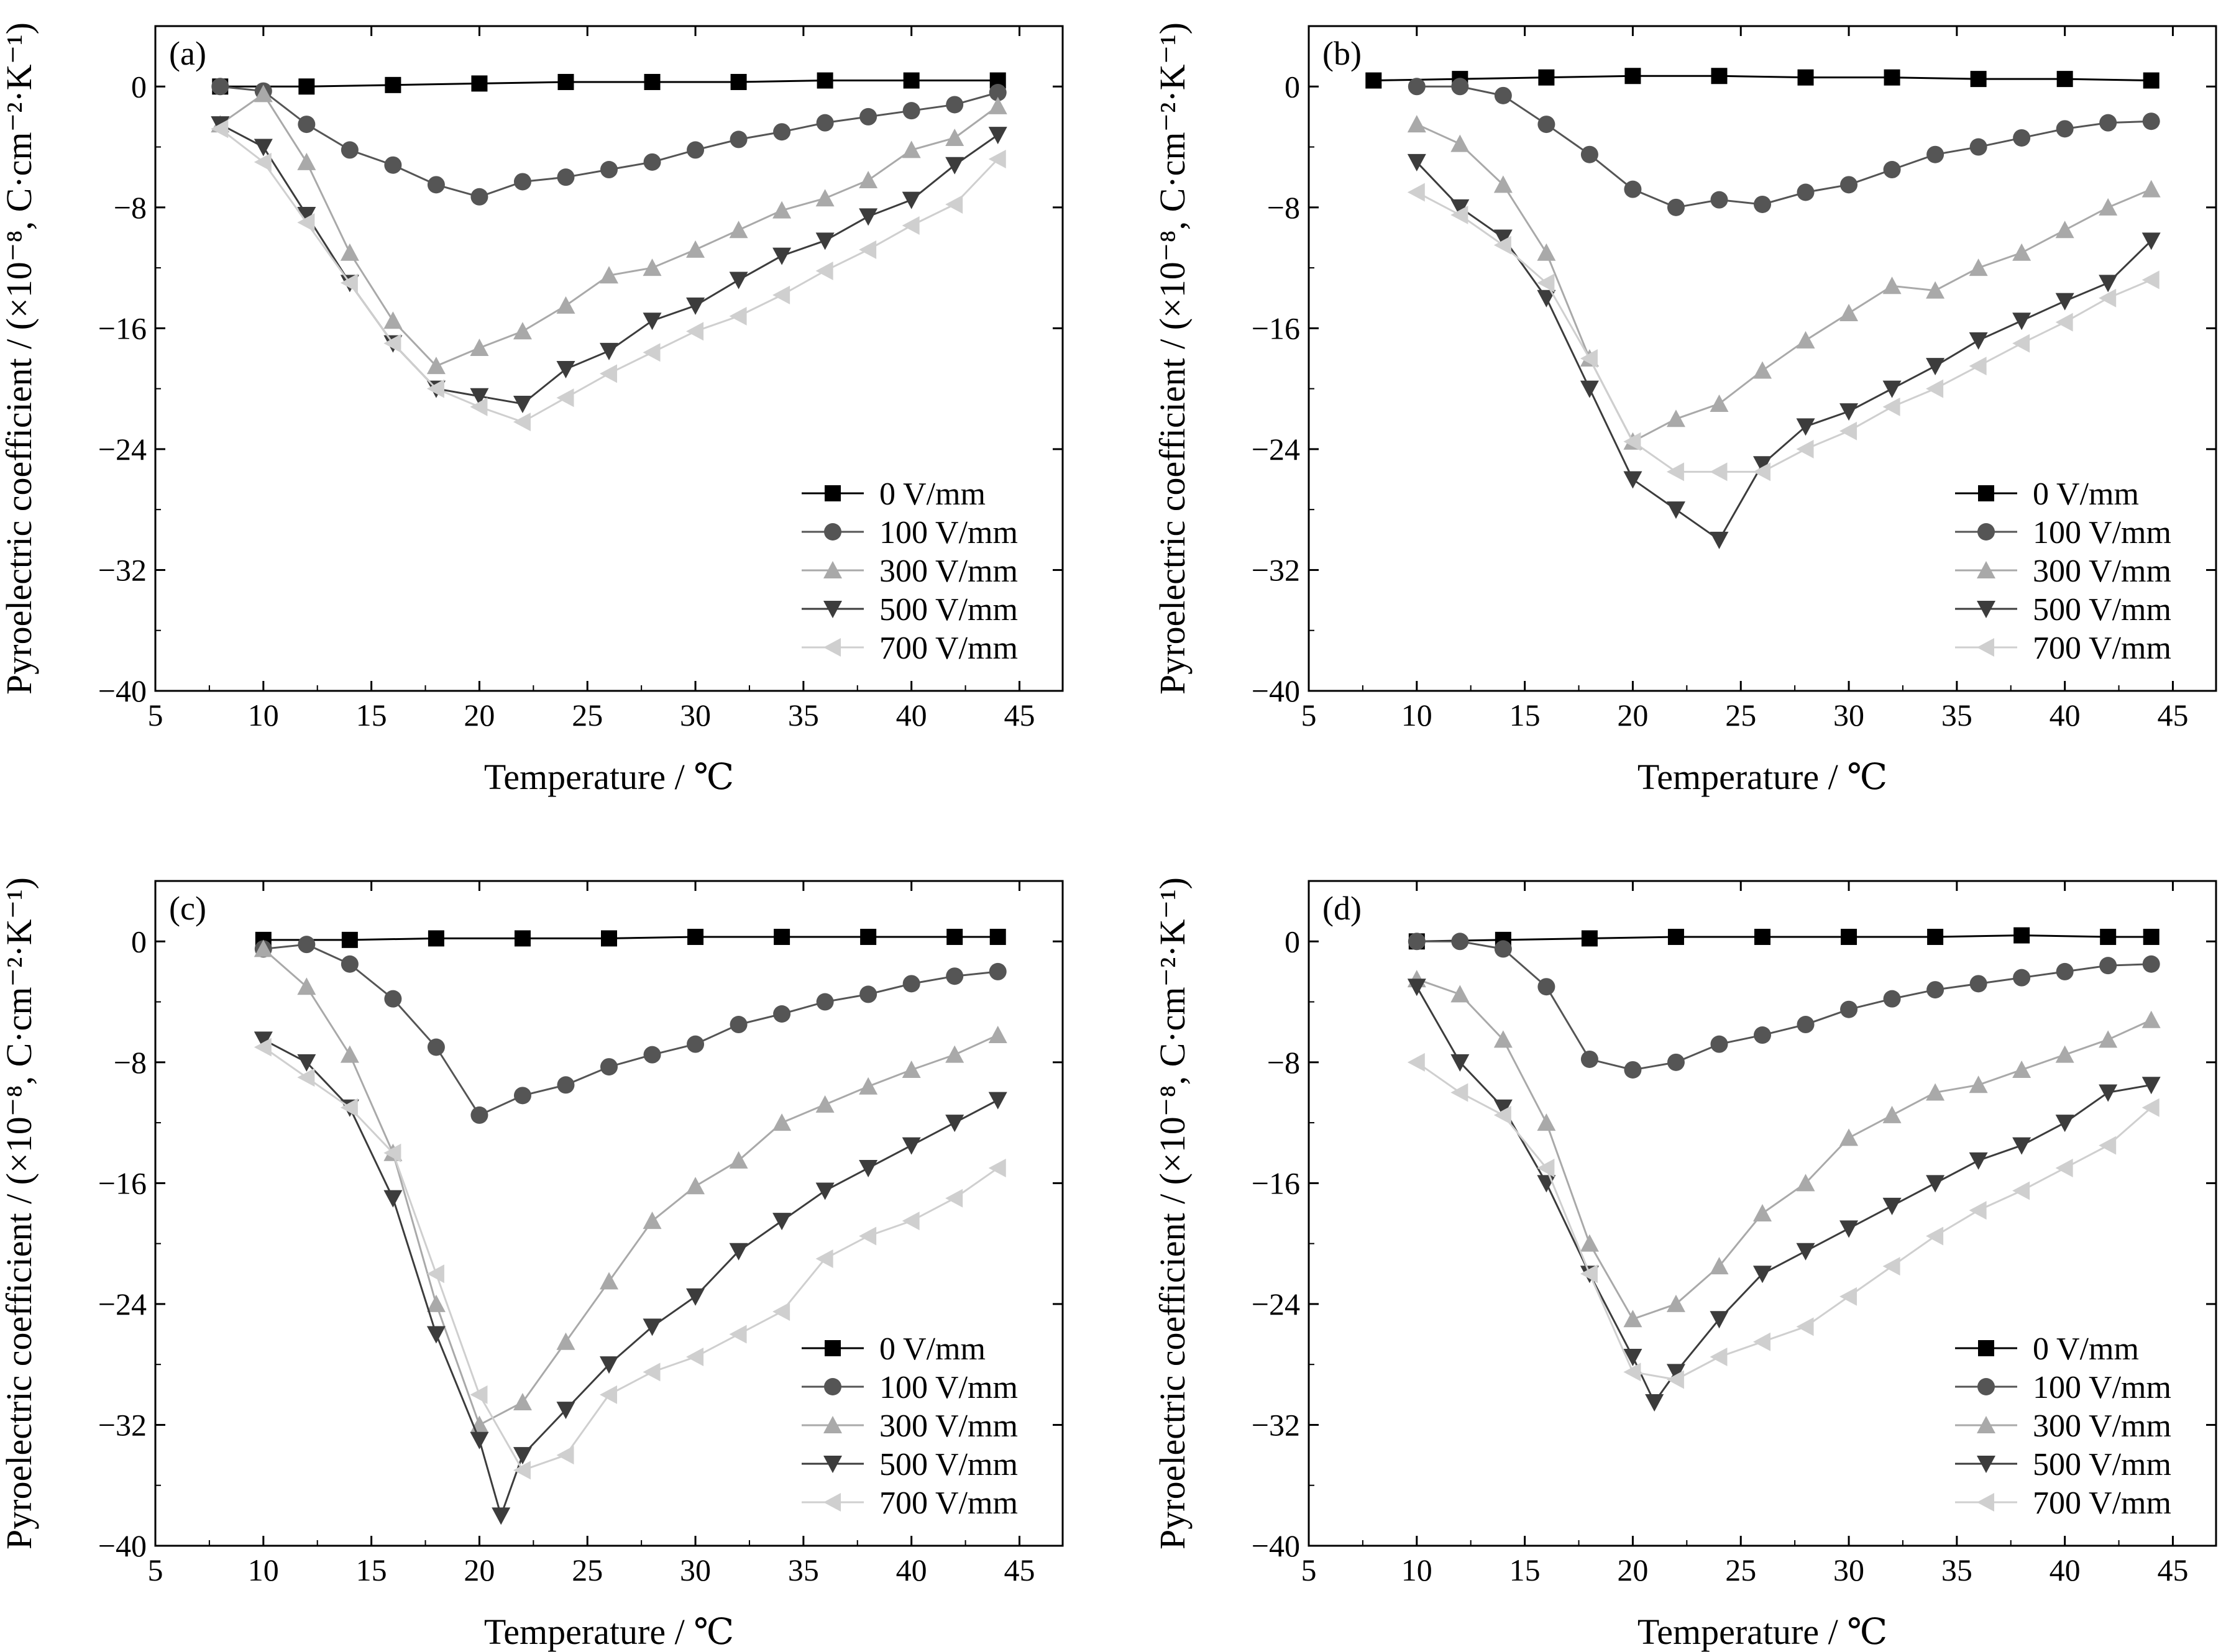 The image size is (2226, 1652). Describe the element at coordinates (1784, 351) in the screenshot. I see `series-500vmm` at that location.